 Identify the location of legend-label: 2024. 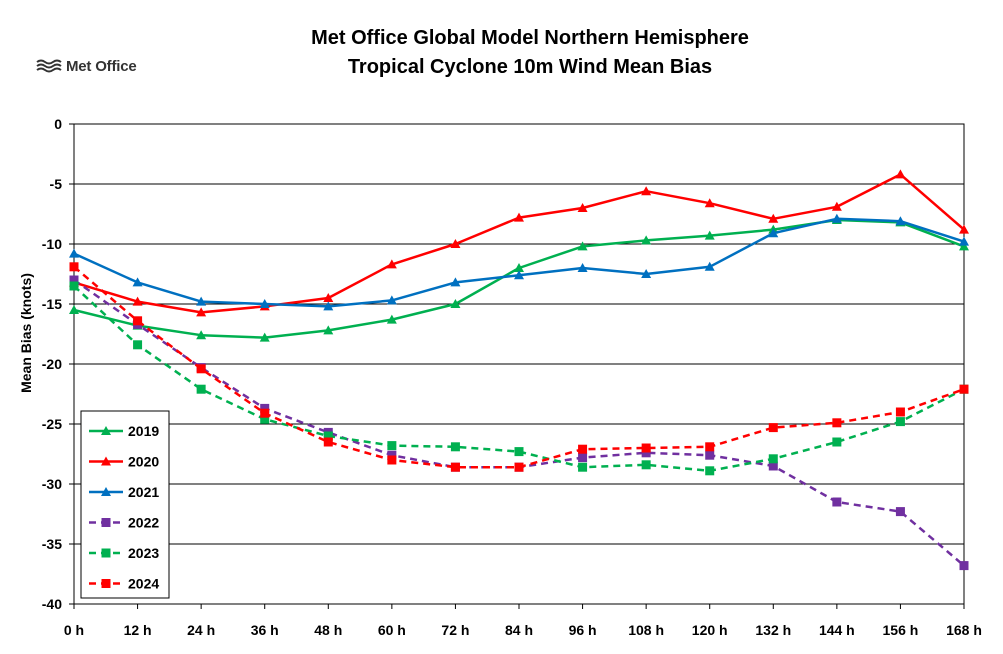
(143, 584).